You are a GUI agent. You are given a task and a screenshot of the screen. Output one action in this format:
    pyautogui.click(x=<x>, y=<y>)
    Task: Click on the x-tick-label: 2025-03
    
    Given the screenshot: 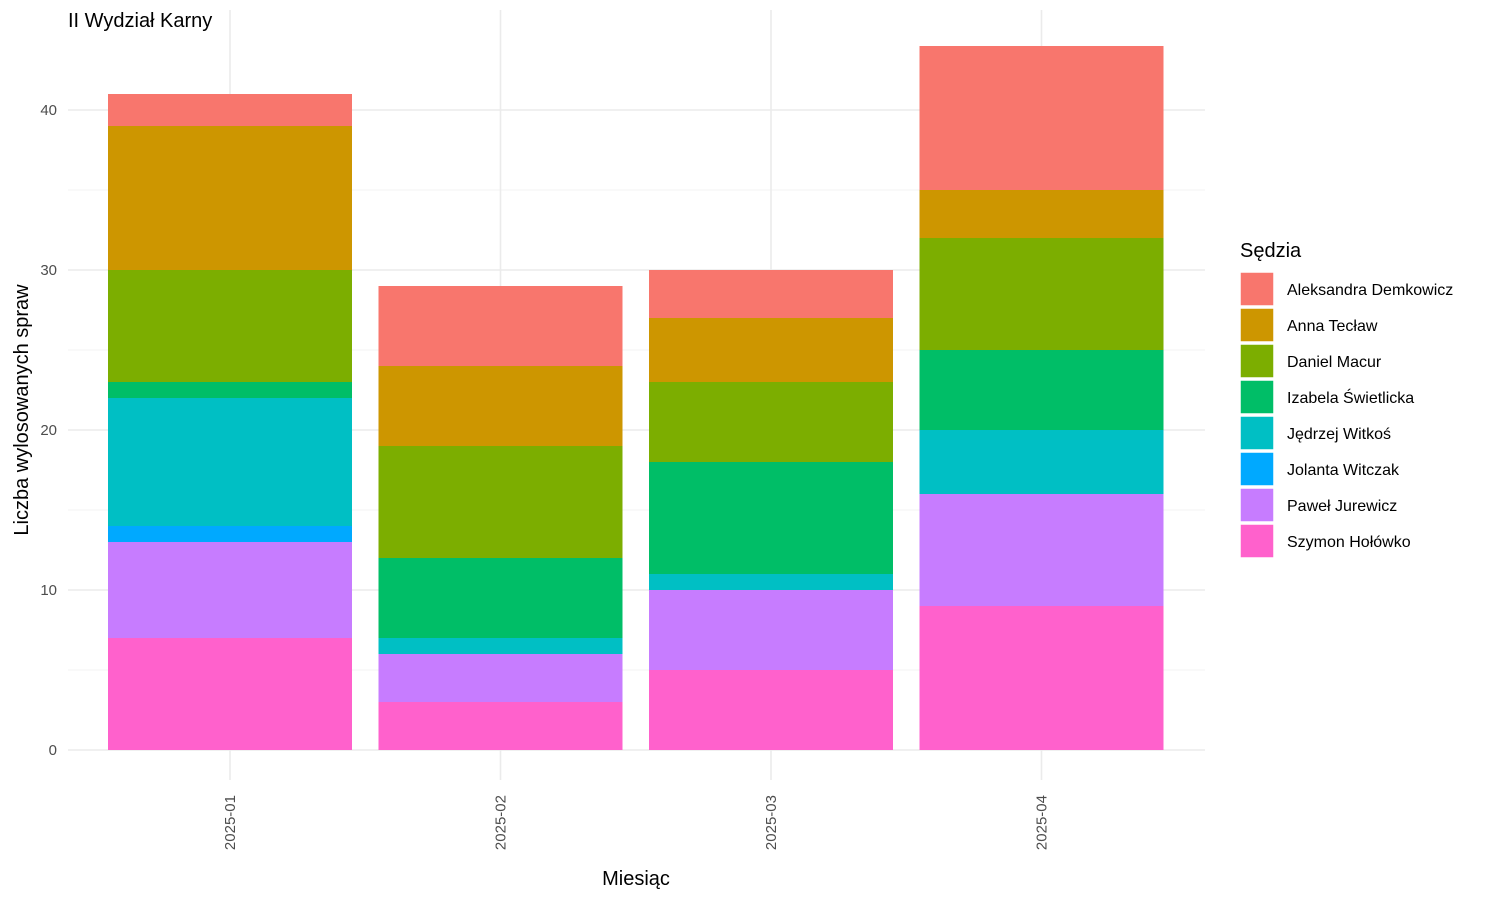 What is the action you would take?
    pyautogui.click(x=771, y=822)
    